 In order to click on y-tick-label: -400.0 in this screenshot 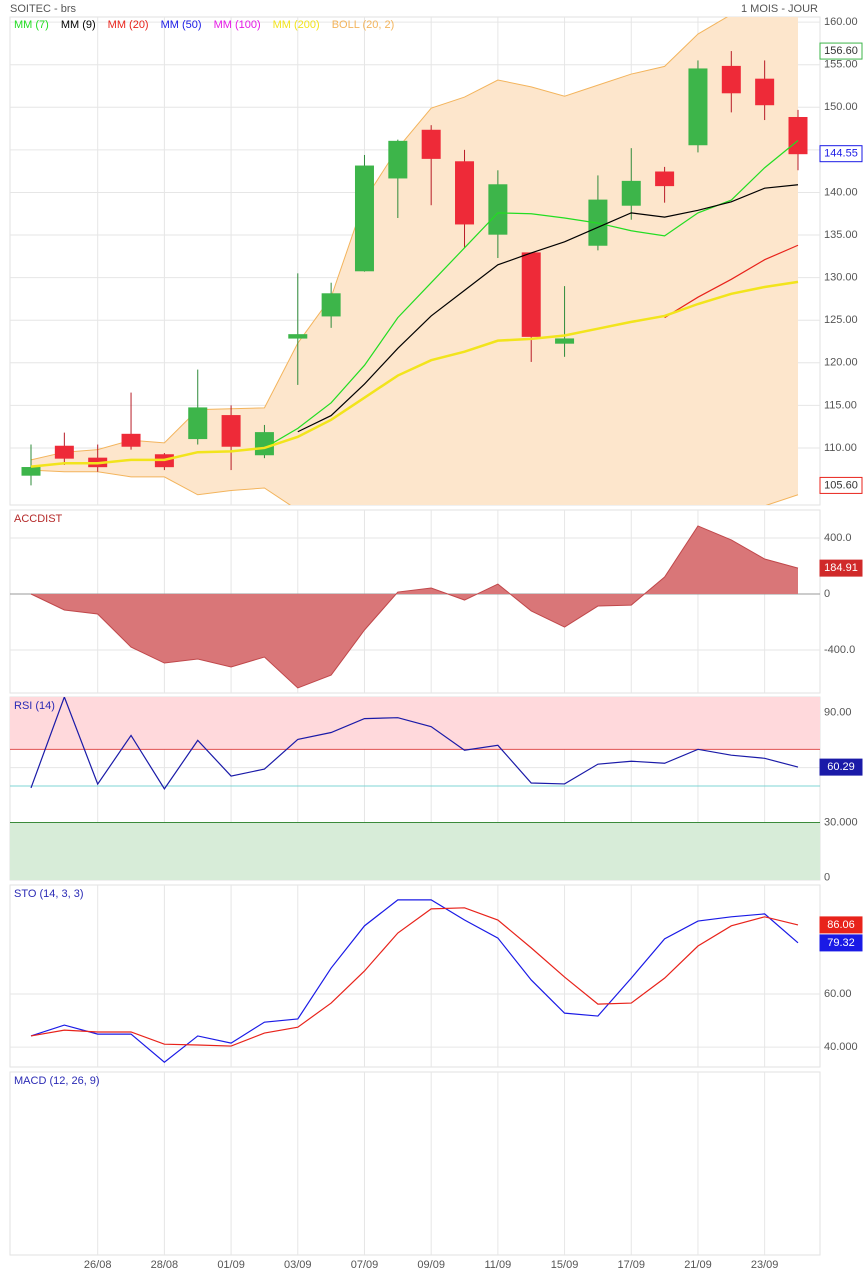, I will do `click(839, 650)`.